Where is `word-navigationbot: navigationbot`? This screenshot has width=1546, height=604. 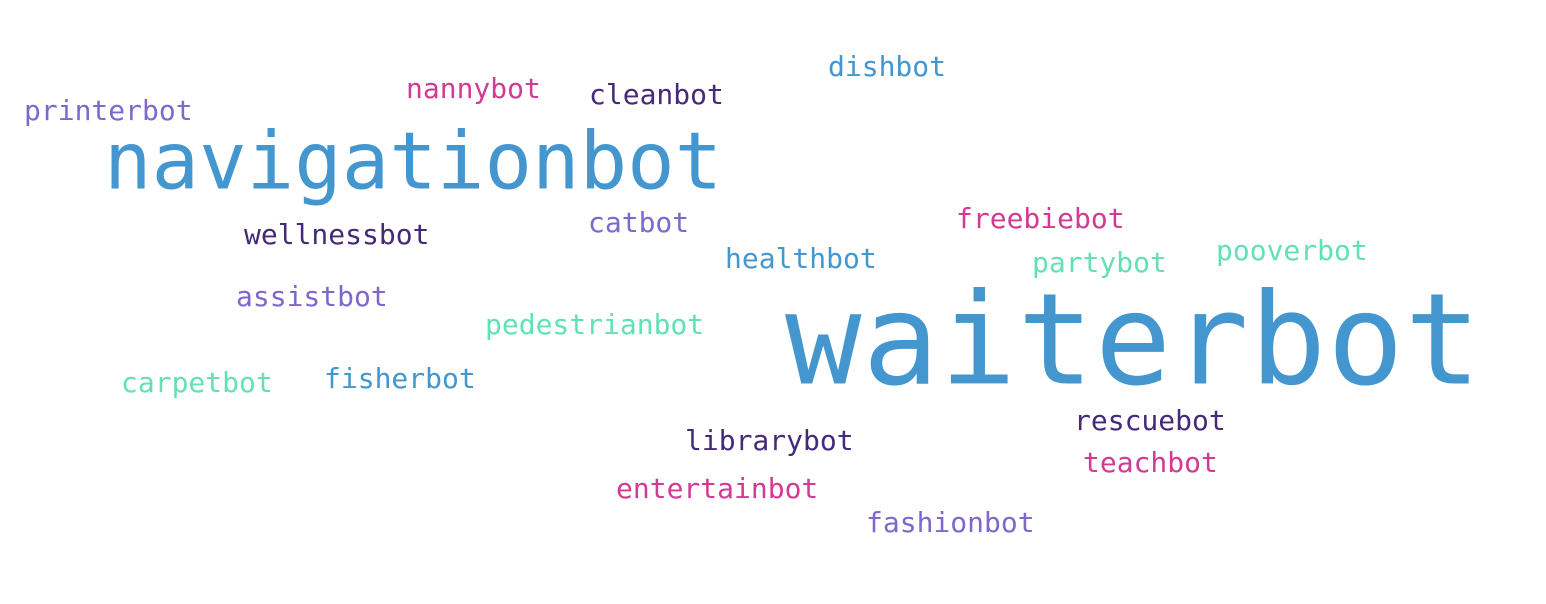
word-navigationbot: navigationbot is located at coordinates (413, 161).